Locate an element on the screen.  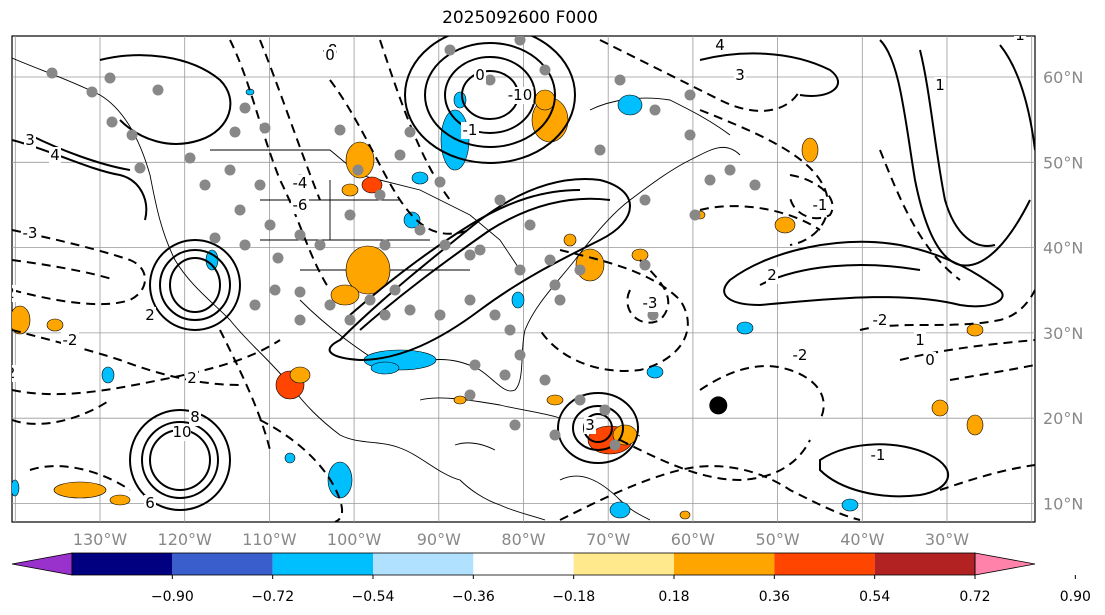
colorbar-tick-label: 0.36 is located at coordinates (774, 597).